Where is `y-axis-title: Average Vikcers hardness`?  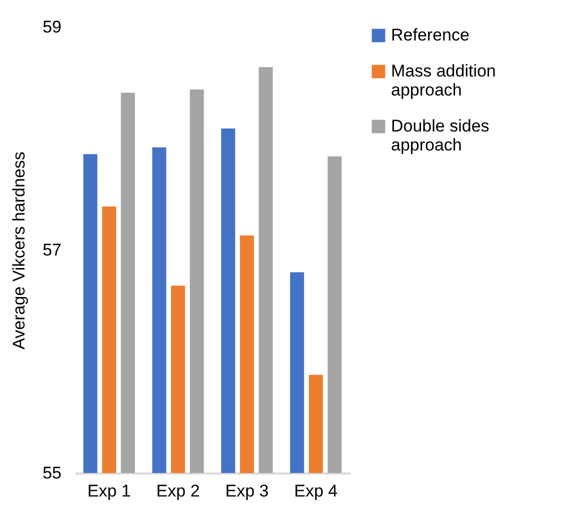 y-axis-title: Average Vikcers hardness is located at coordinates (19, 251).